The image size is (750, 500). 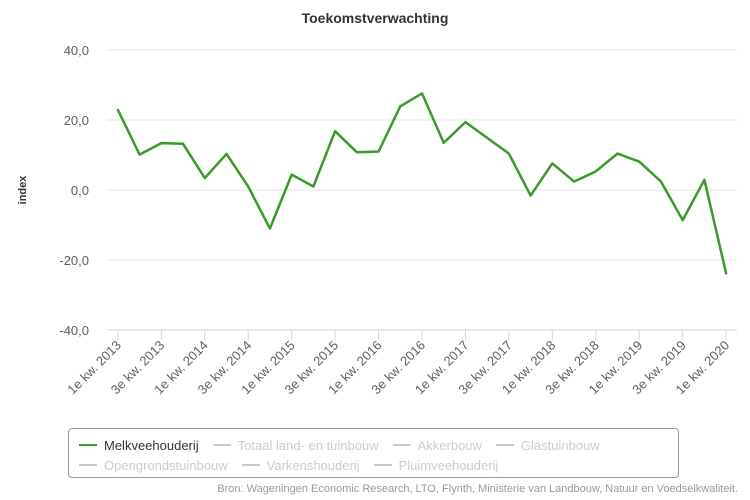 I want to click on legend-item: Varkenshouderij, so click(x=300, y=465).